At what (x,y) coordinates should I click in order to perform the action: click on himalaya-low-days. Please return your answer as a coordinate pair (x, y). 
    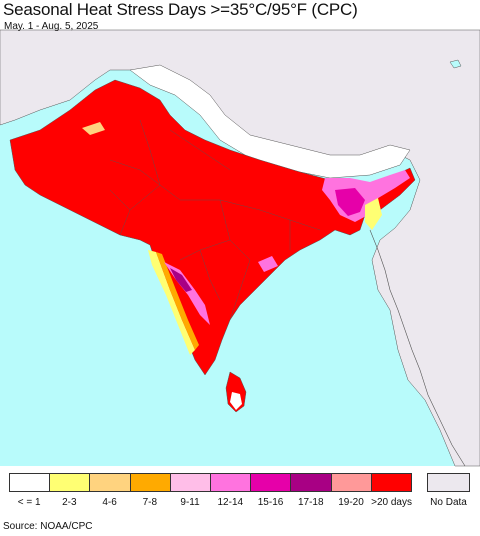
    Looking at the image, I should click on (270, 121).